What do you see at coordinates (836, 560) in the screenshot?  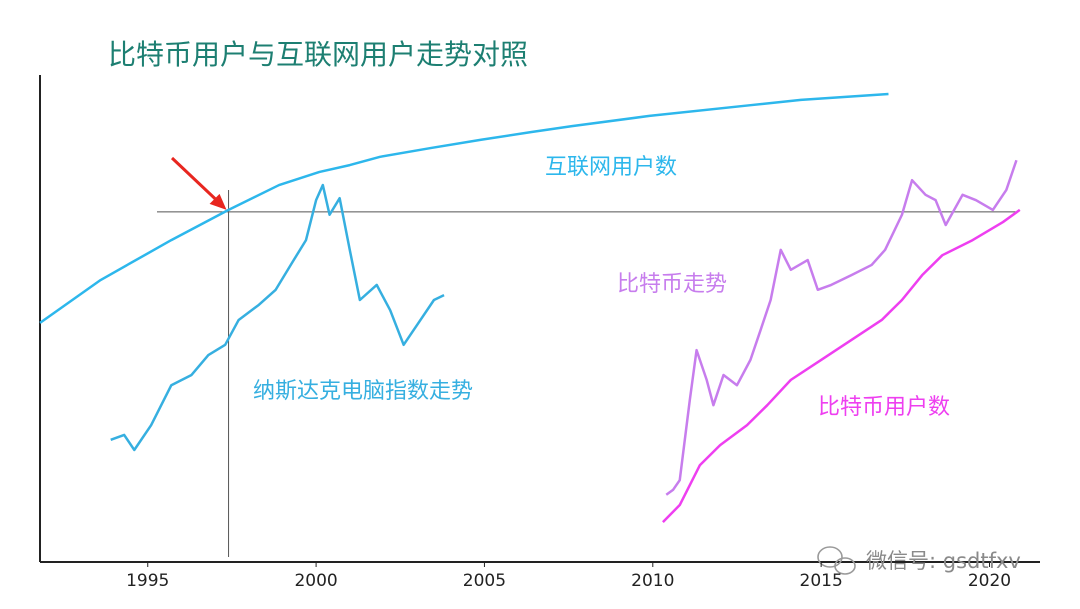 I see `watermark-icon` at bounding box center [836, 560].